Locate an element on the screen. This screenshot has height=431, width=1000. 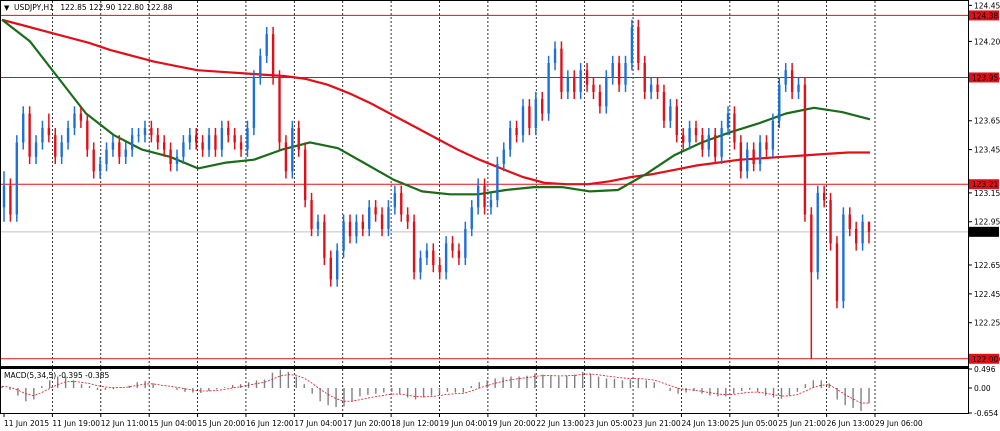
x-tick-label: 15 Jun 04:00 is located at coordinates (173, 423).